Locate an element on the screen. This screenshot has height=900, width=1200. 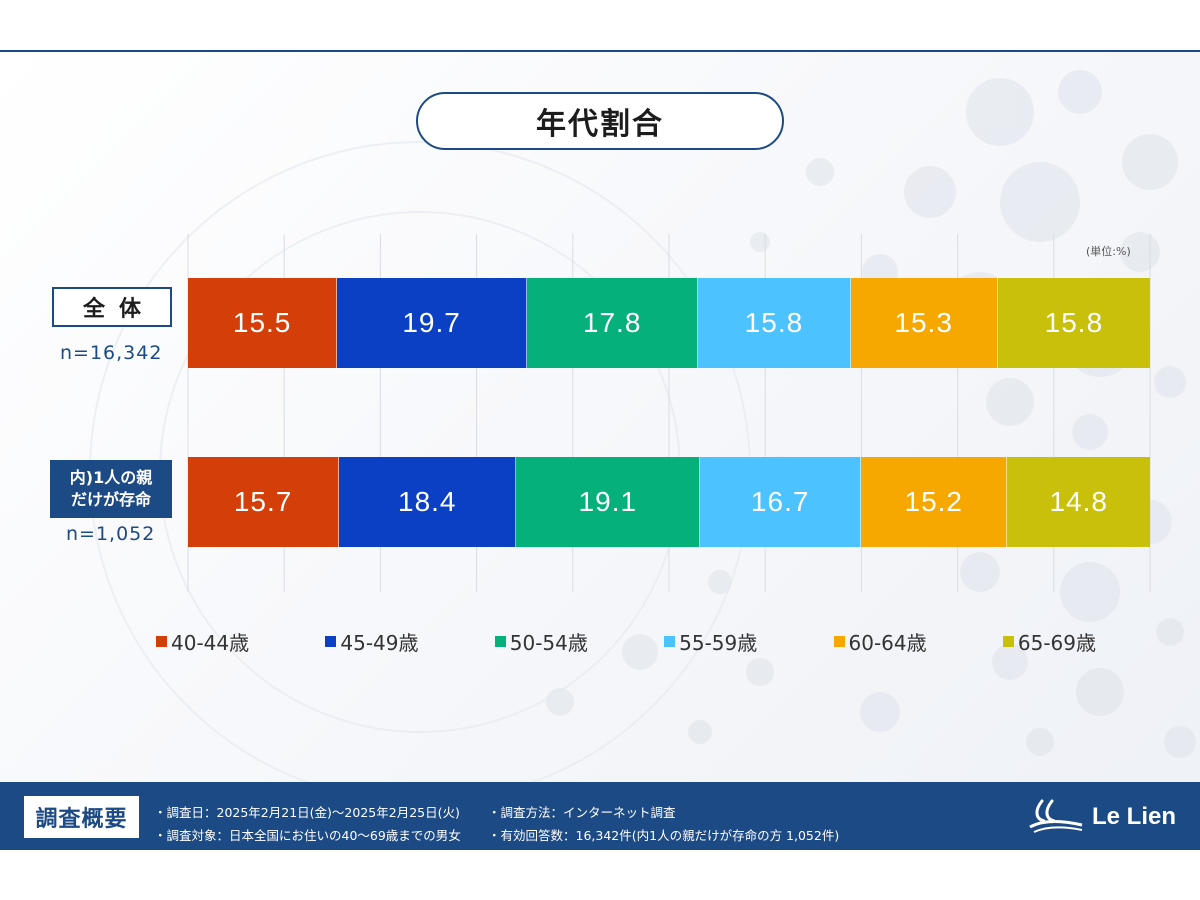
bar-segment-65-69歳: 14.8 is located at coordinates (1078, 502).